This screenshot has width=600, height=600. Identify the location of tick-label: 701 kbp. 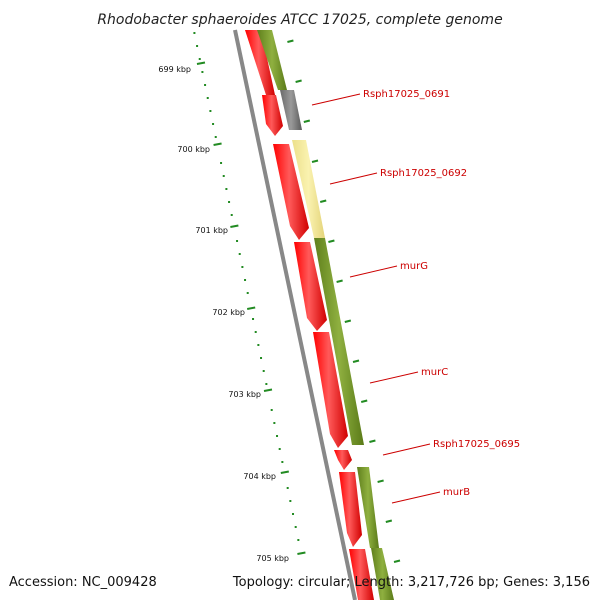
(211, 230).